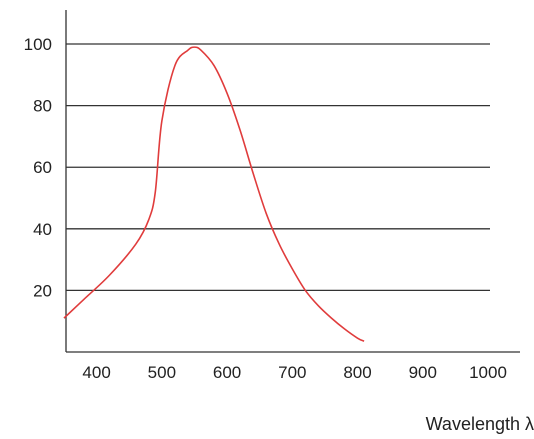 Image resolution: width=534 pixels, height=439 pixels. I want to click on y-tick-label: 40, so click(42, 229).